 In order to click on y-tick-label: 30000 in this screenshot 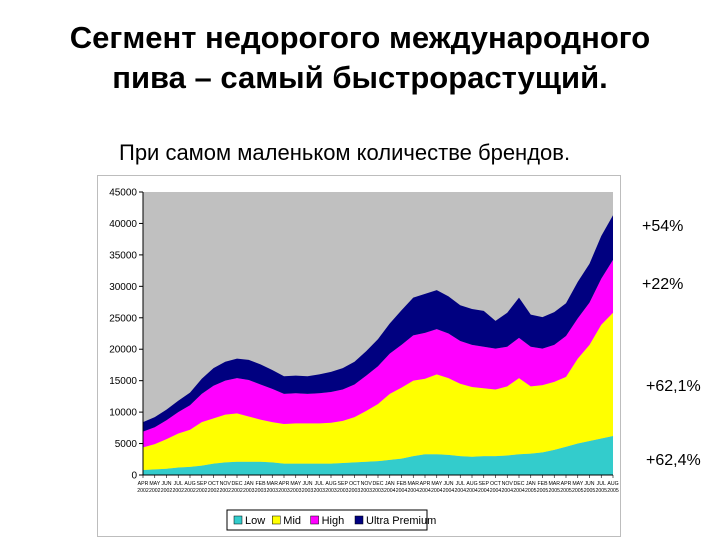, I will do `click(123, 287)`.